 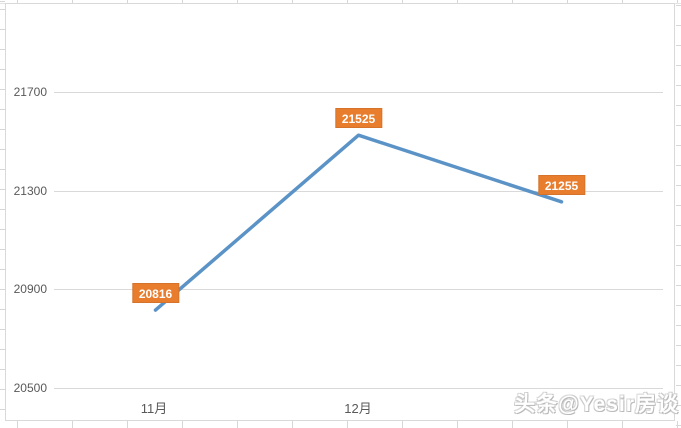 What do you see at coordinates (30, 92) in the screenshot?
I see `y-axis-tick-label: 21700` at bounding box center [30, 92].